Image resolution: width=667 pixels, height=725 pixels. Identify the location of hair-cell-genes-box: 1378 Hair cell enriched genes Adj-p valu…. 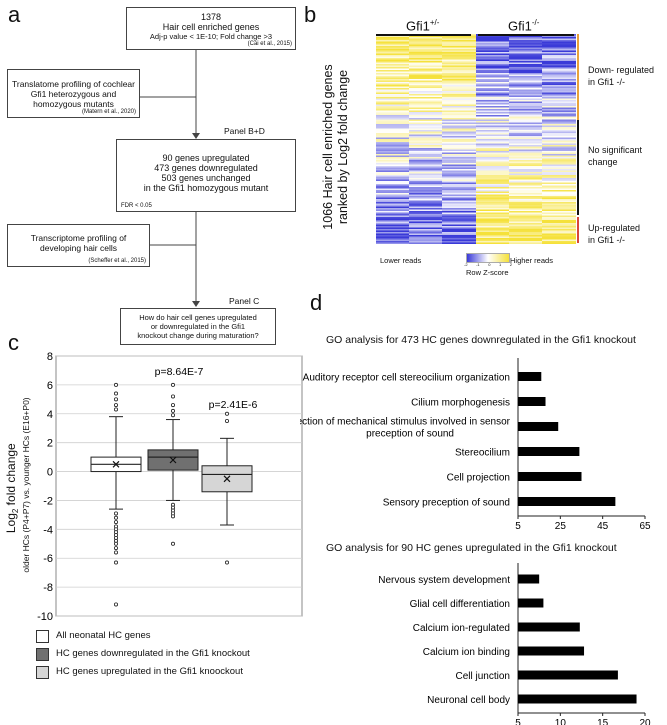
(211, 28).